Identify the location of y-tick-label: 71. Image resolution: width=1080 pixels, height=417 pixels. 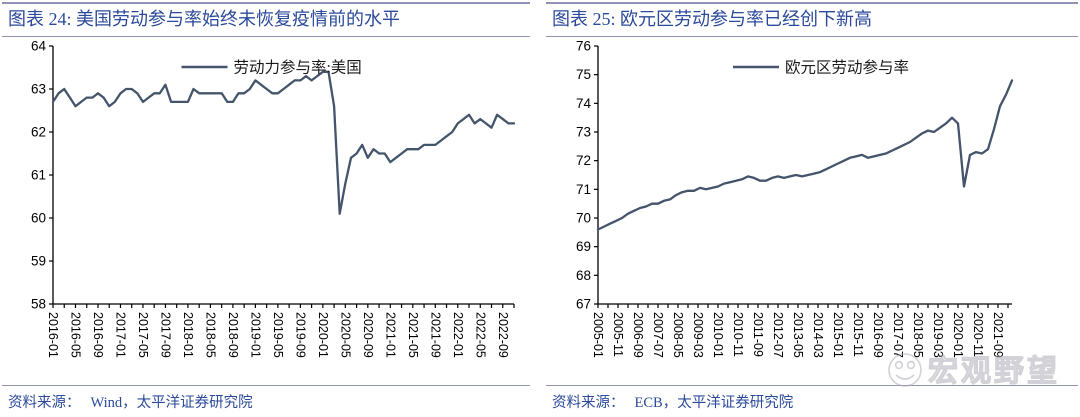
(583, 189).